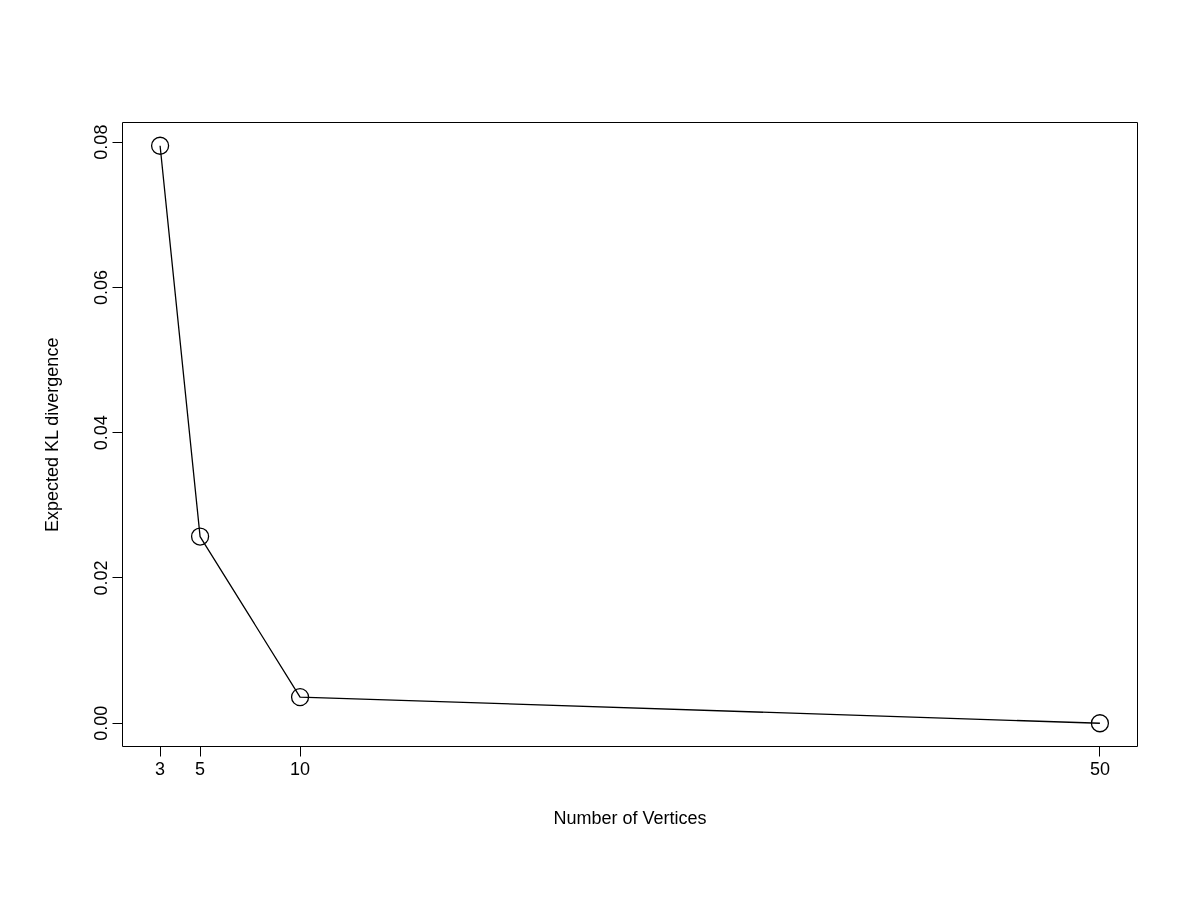 This screenshot has width=1200, height=900. I want to click on x-tick-label: 5, so click(200, 768).